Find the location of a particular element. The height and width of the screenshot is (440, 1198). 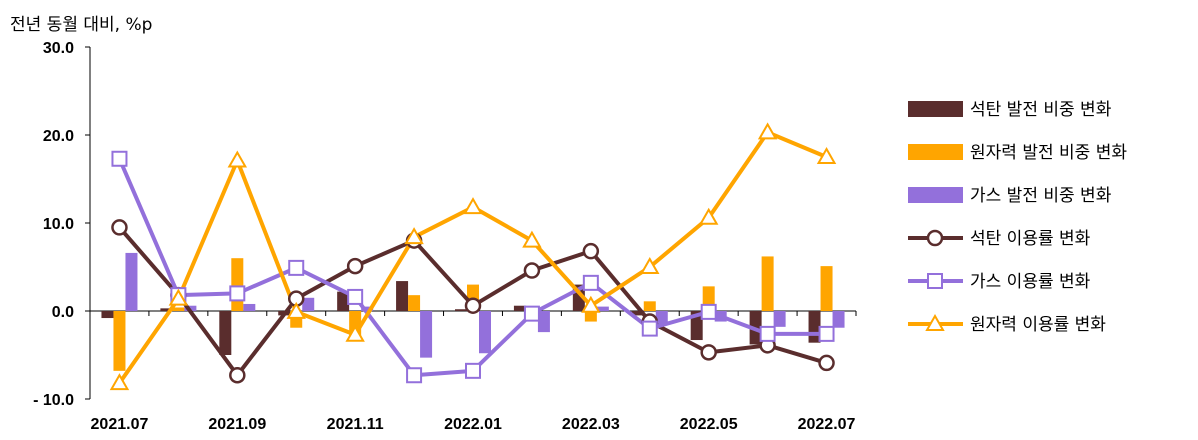

legend-label: 원자력 발전 비중 변화 is located at coordinates (1048, 153).